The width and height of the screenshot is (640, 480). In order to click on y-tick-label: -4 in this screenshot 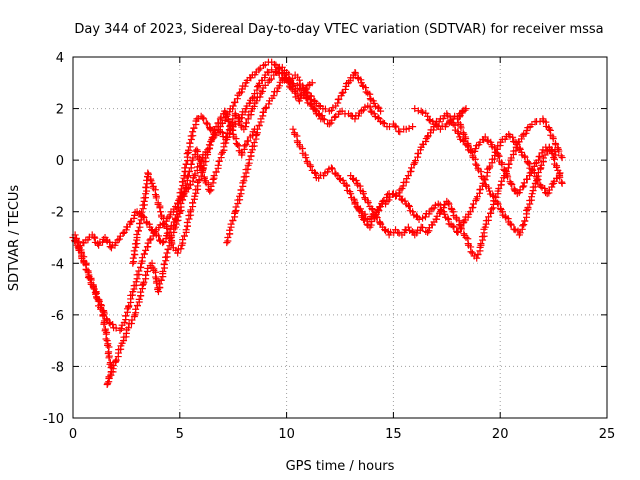, I will do `click(57, 264)`.